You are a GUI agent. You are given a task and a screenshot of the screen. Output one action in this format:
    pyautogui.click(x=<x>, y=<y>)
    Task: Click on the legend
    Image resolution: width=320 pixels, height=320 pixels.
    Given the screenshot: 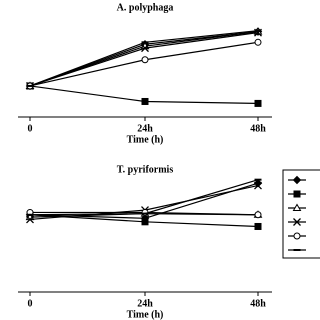 What is the action you would take?
    pyautogui.click(x=301, y=214)
    